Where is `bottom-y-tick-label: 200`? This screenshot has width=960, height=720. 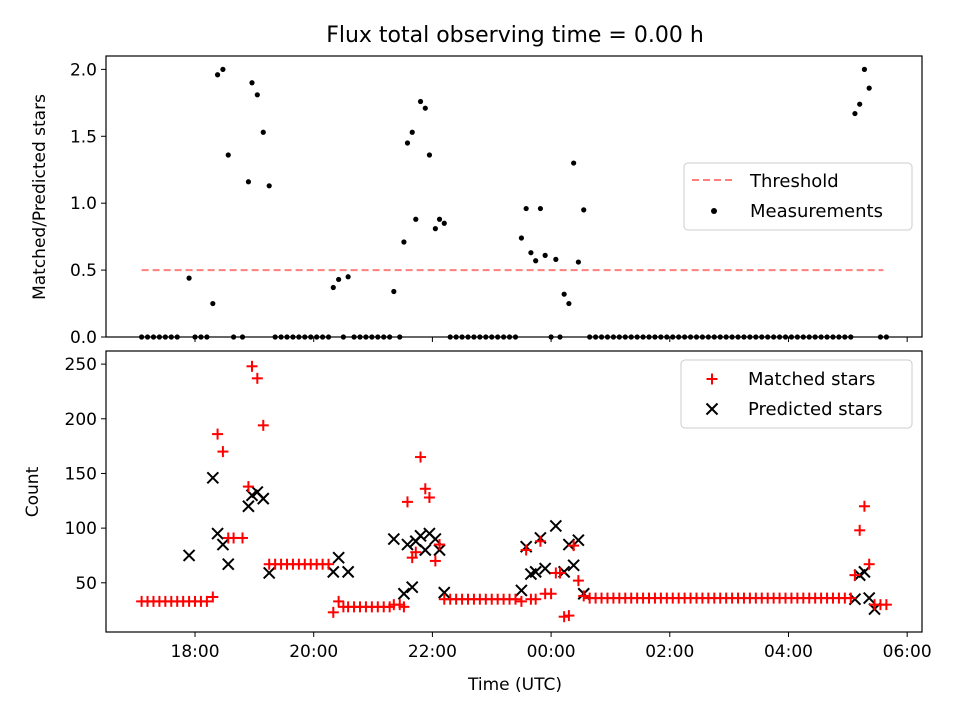
bottom-y-tick-label: 200 is located at coordinates (81, 420).